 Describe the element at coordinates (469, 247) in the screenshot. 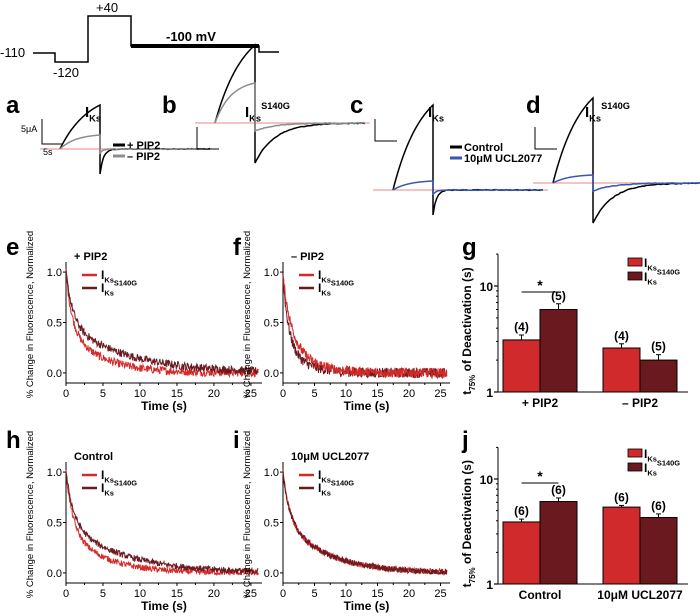

I see `panel-letter: g` at that location.